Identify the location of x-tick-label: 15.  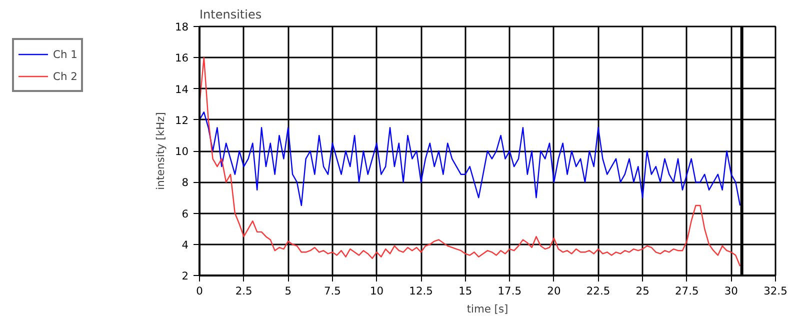
(465, 291).